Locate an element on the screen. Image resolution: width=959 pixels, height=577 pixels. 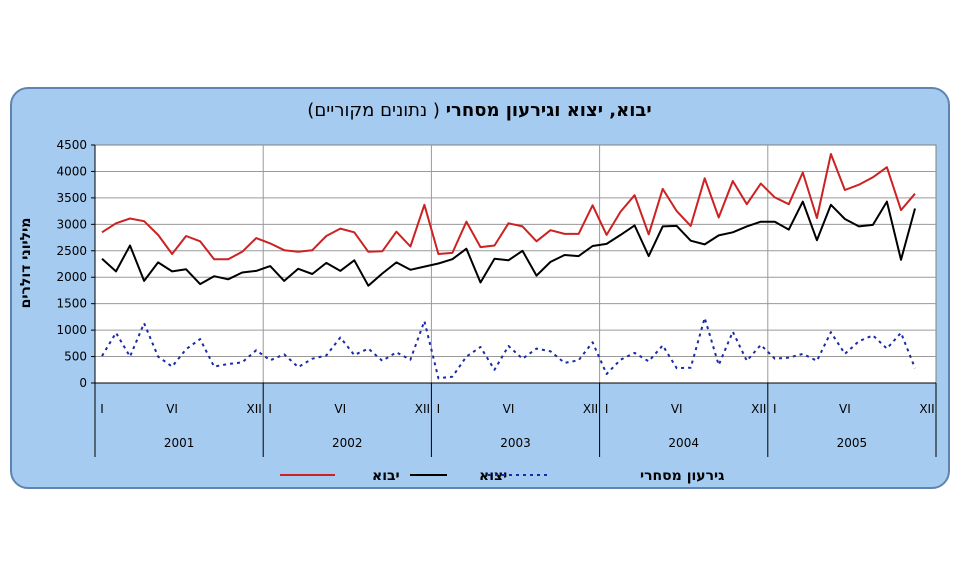
y-tick-label: 3500 is located at coordinates (71, 198).